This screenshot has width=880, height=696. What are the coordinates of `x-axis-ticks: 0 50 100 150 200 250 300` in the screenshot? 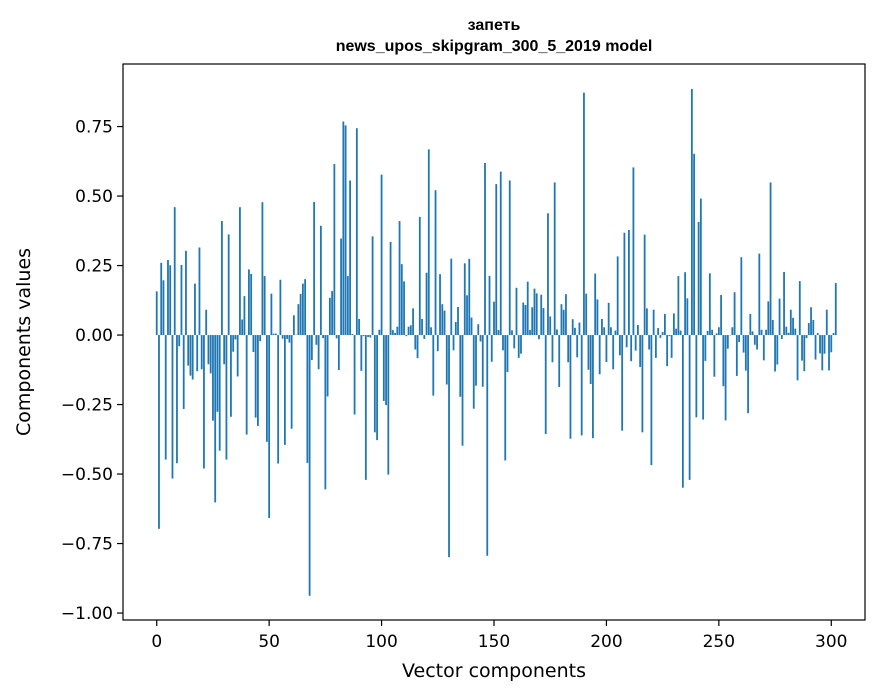 It's located at (499, 636).